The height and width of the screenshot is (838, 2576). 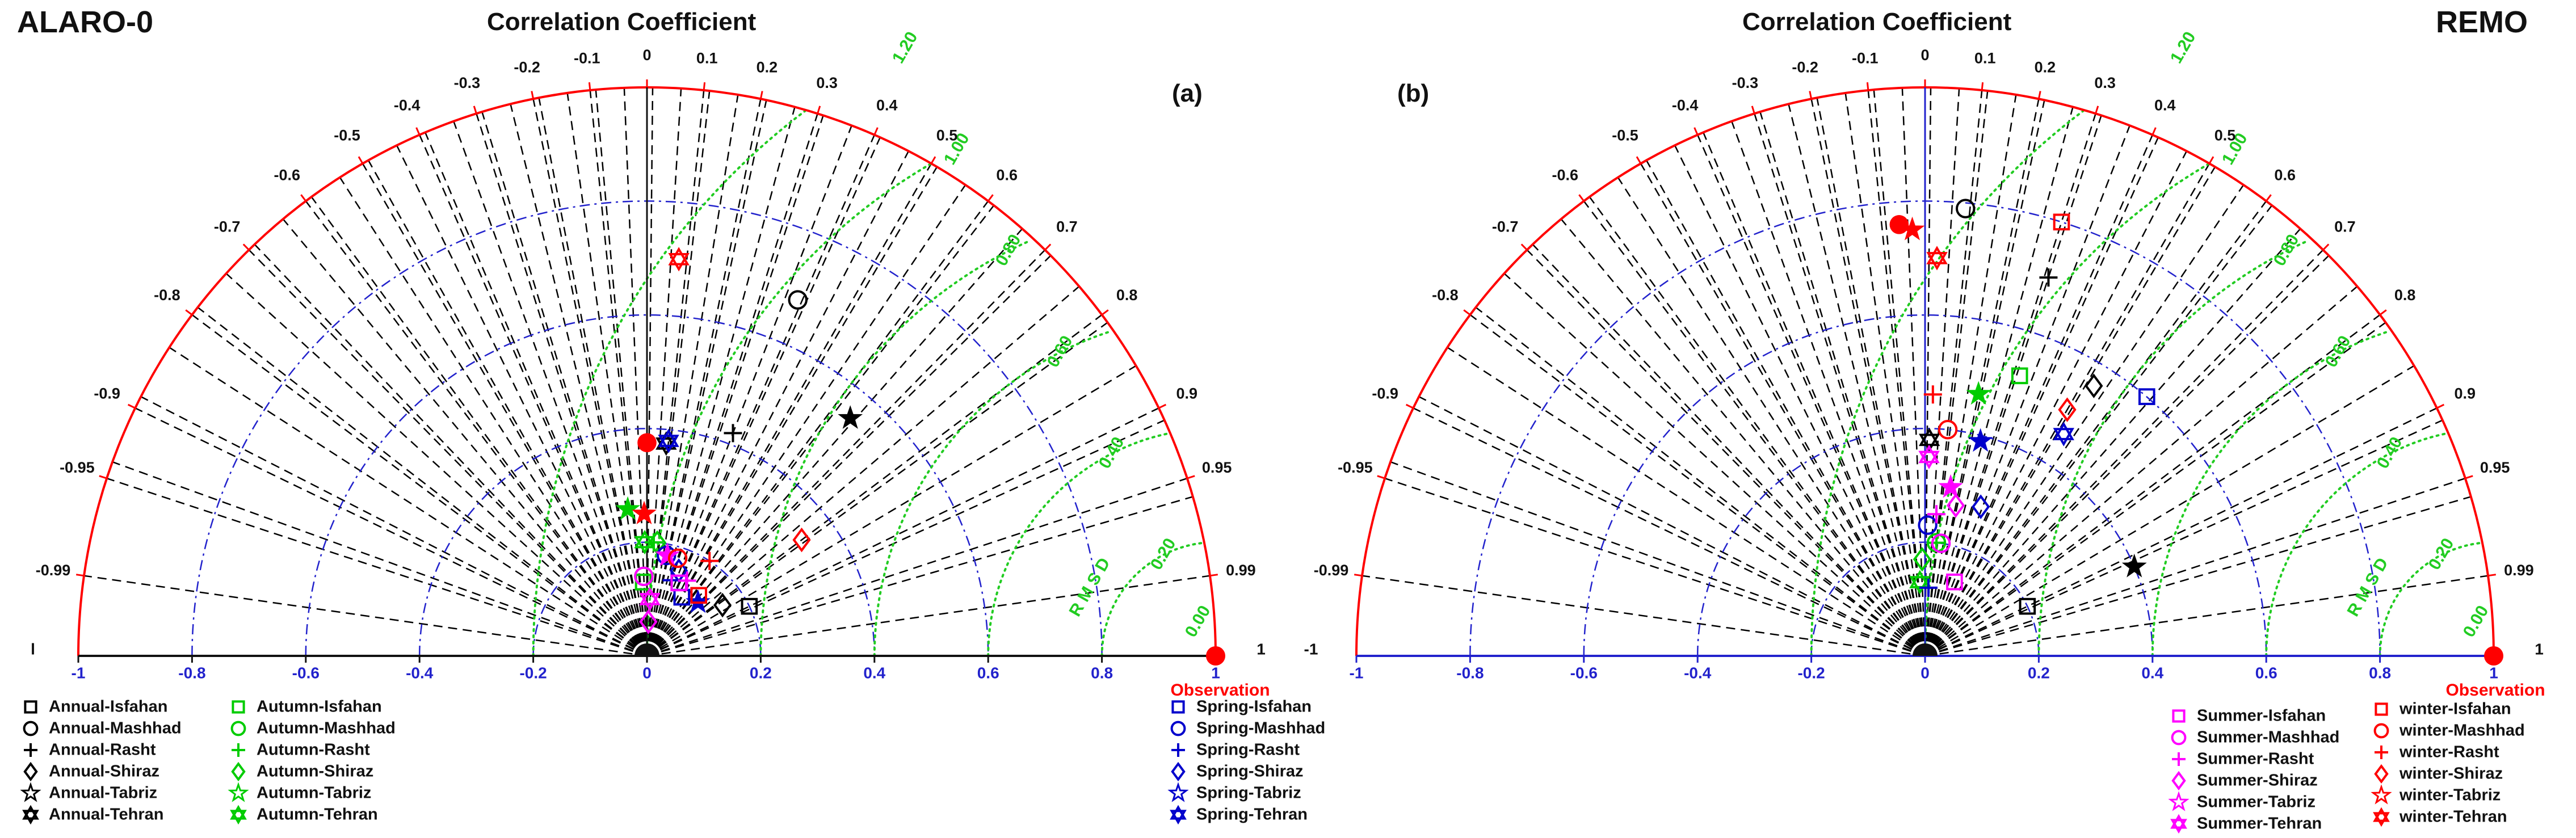 What do you see at coordinates (2152, 672) in the screenshot?
I see `x-tick-label: 0.4` at bounding box center [2152, 672].